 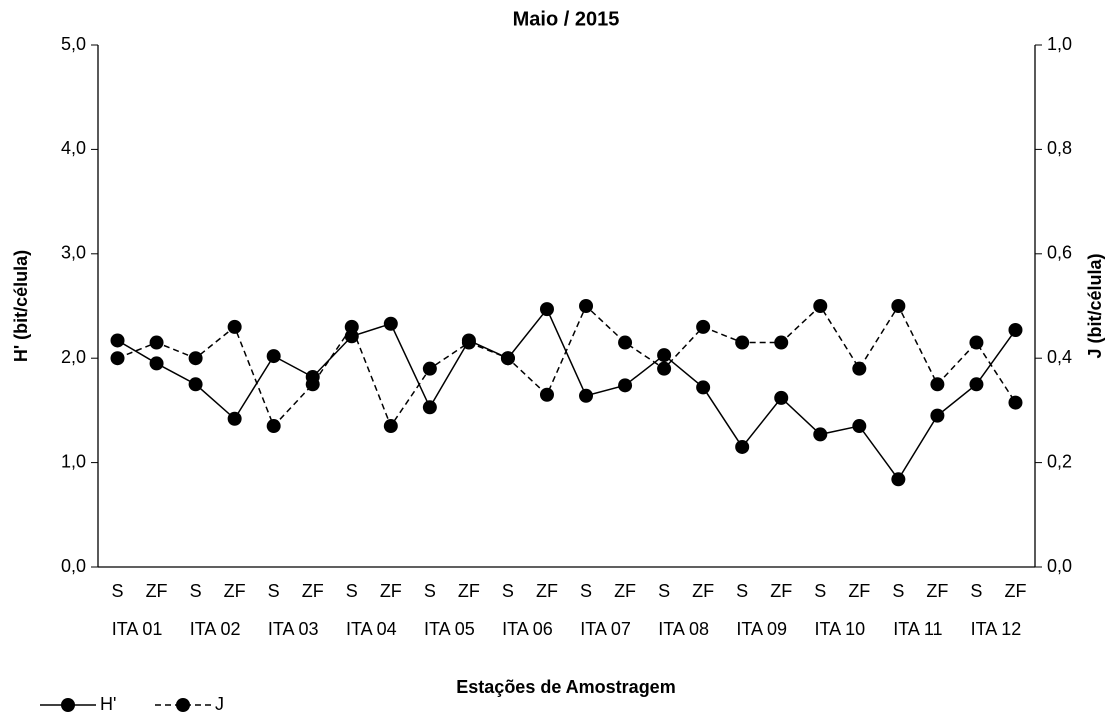 What do you see at coordinates (73, 566) in the screenshot?
I see `y-tick-label: 0,0` at bounding box center [73, 566].